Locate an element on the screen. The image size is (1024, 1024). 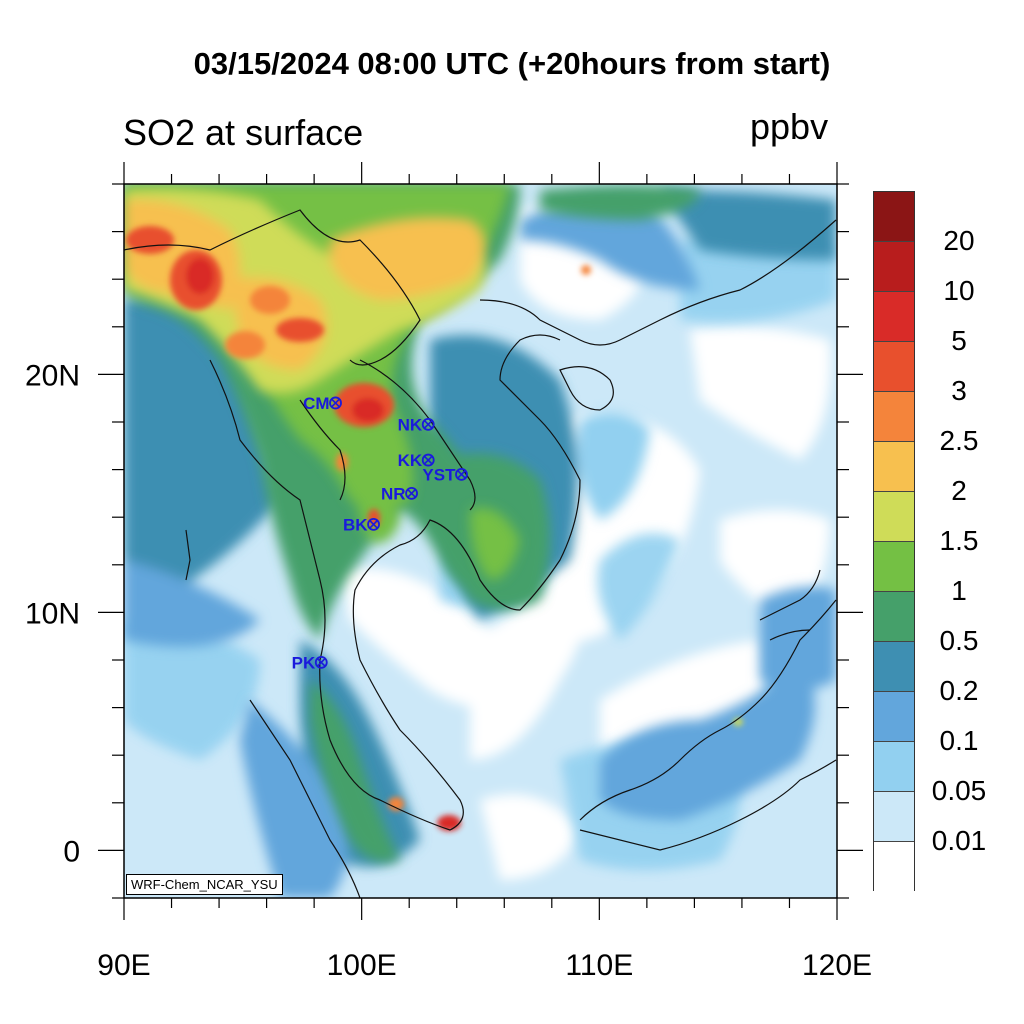
station-yst: YST is located at coordinates (445, 474).